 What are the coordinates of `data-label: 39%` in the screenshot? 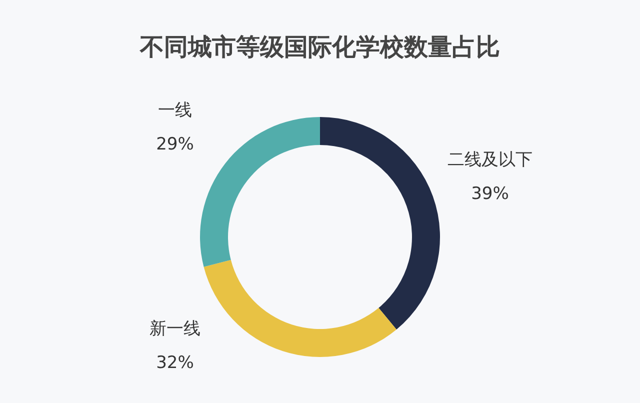 It's located at (490, 194).